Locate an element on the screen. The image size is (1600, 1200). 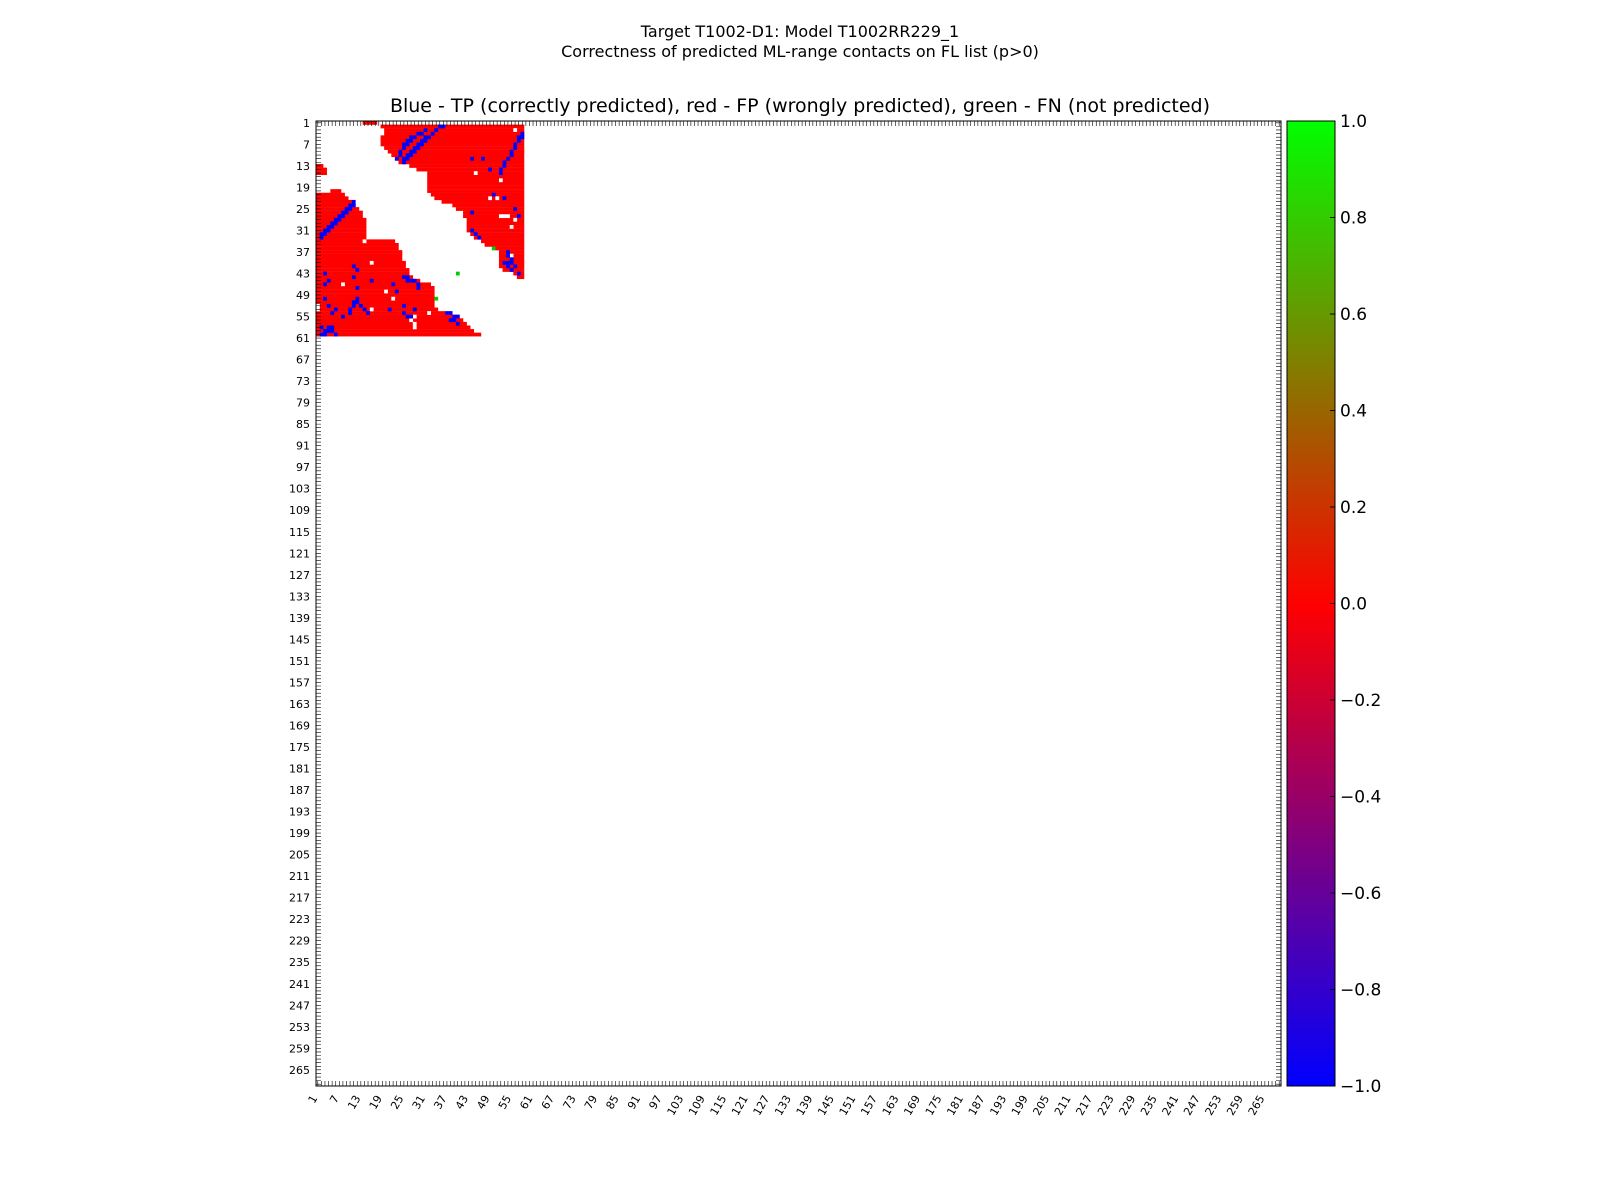
colorbar-tick-label: 0.4 is located at coordinates (1353, 412).